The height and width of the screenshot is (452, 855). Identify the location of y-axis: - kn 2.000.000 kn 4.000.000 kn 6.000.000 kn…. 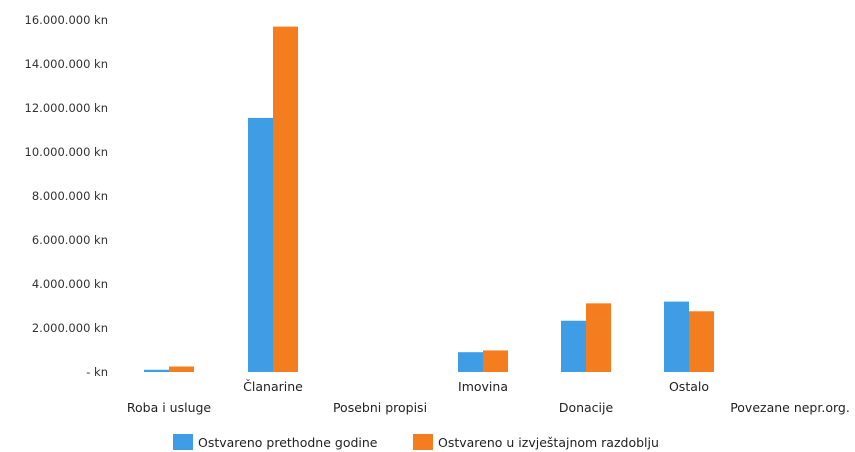
(66, 196).